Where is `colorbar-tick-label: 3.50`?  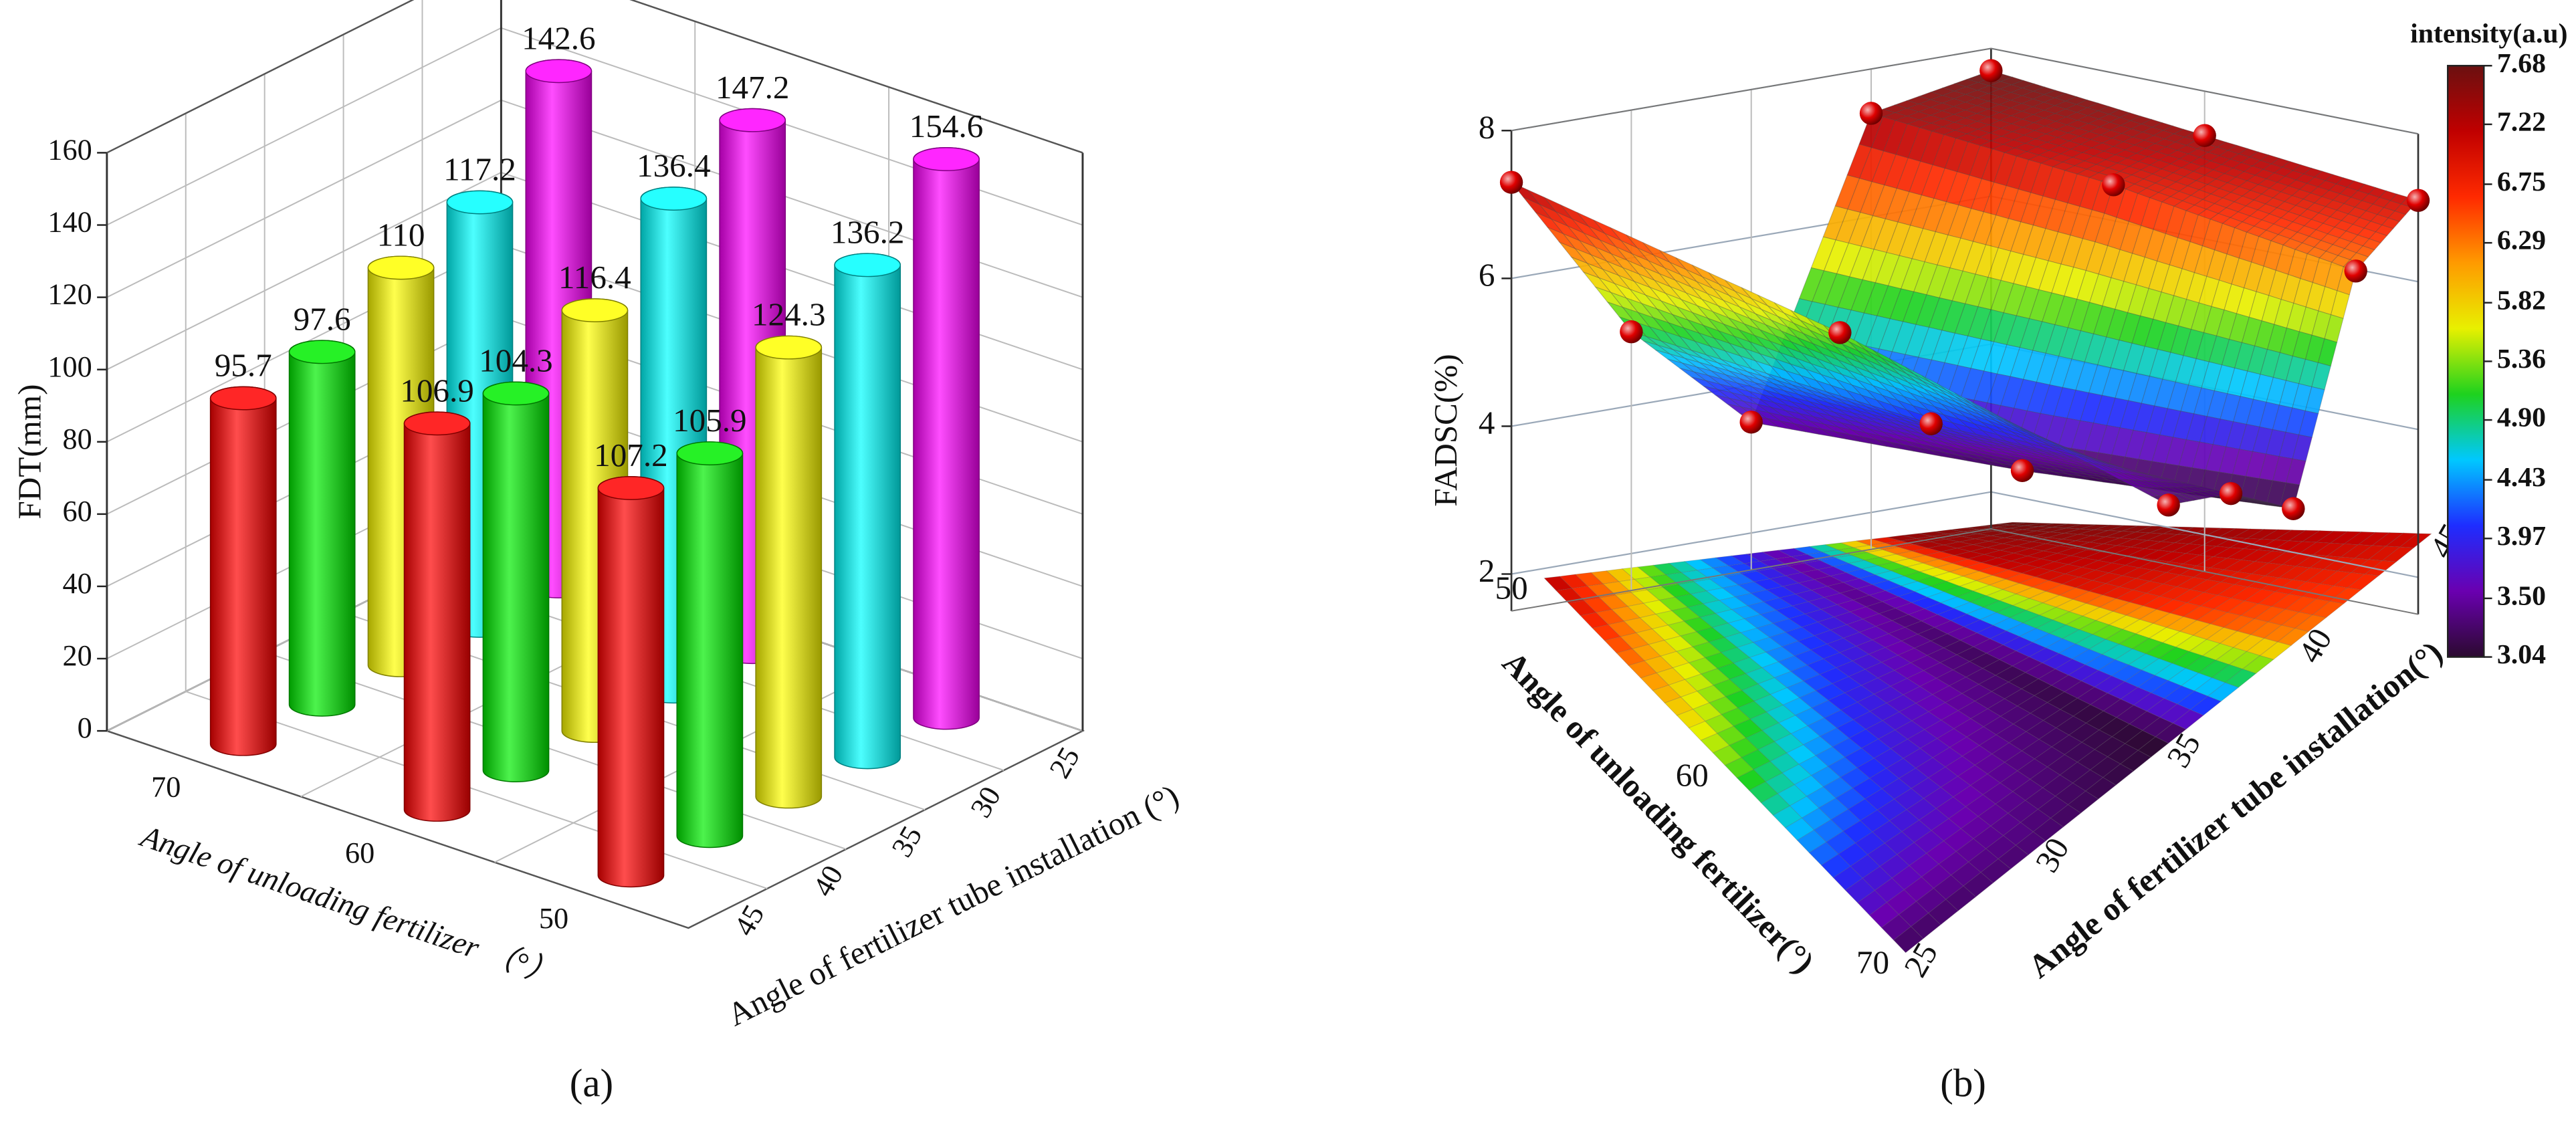
colorbar-tick-label: 3.50 is located at coordinates (2521, 595).